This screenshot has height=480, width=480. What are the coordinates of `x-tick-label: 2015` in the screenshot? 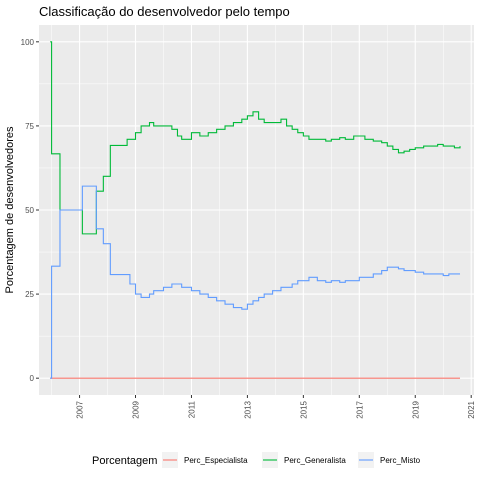 It's located at (303, 409).